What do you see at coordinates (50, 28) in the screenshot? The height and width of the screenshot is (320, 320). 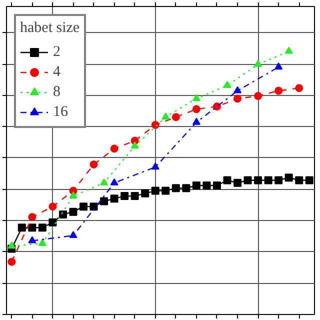 I see `legend-title: habet size` at bounding box center [50, 28].